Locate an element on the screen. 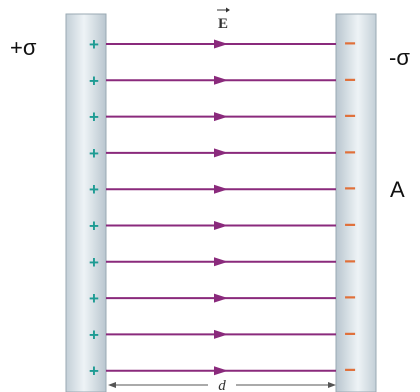  distance-indicator: d is located at coordinates (222, 385).